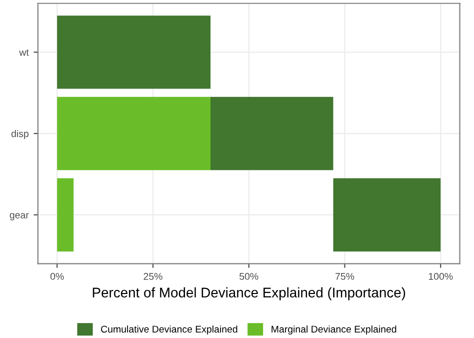  I want to click on x-tick-label: 50%, so click(249, 276).